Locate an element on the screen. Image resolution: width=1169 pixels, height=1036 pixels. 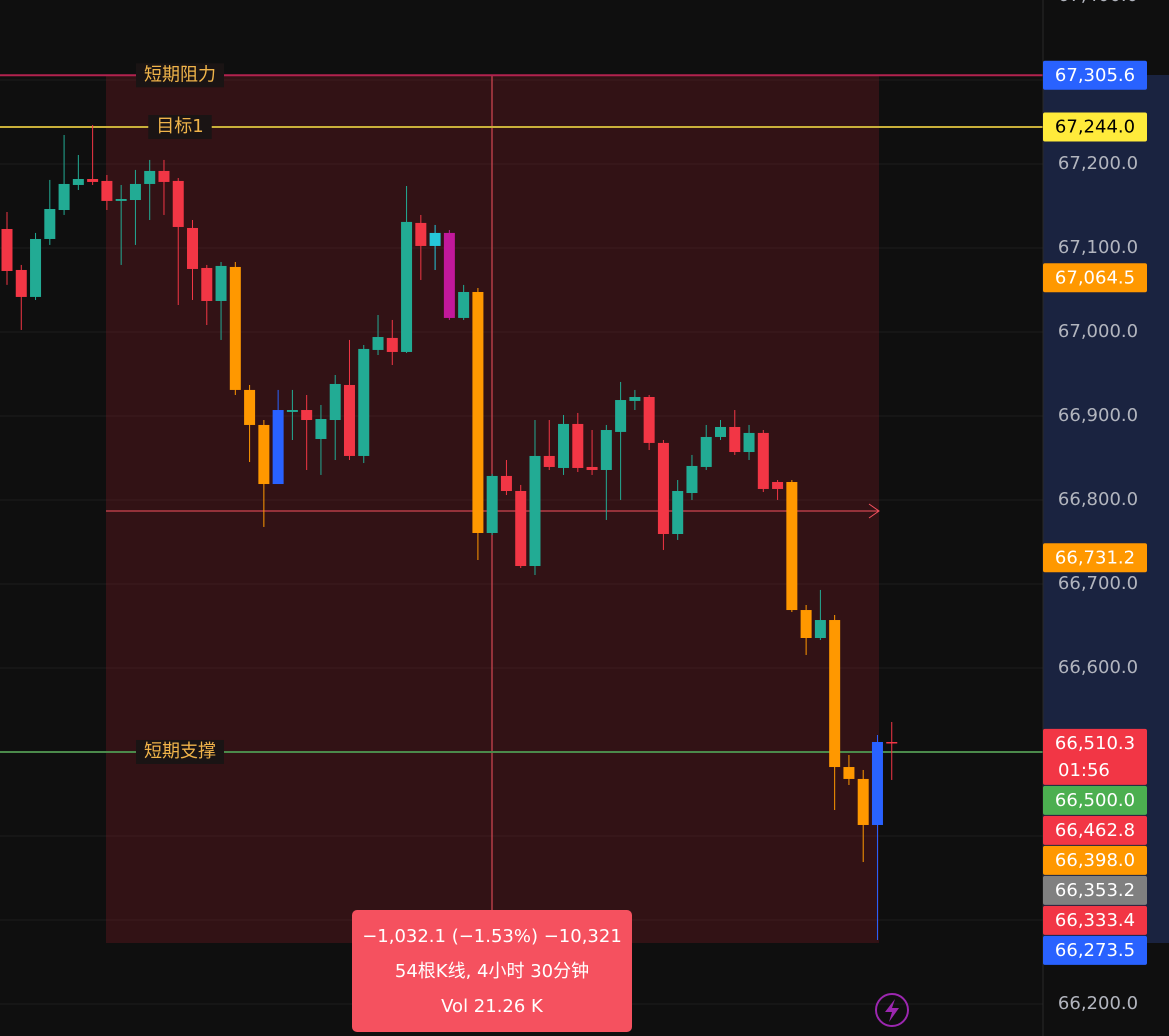
price-badge-label: 66,333.4 is located at coordinates (1095, 920).